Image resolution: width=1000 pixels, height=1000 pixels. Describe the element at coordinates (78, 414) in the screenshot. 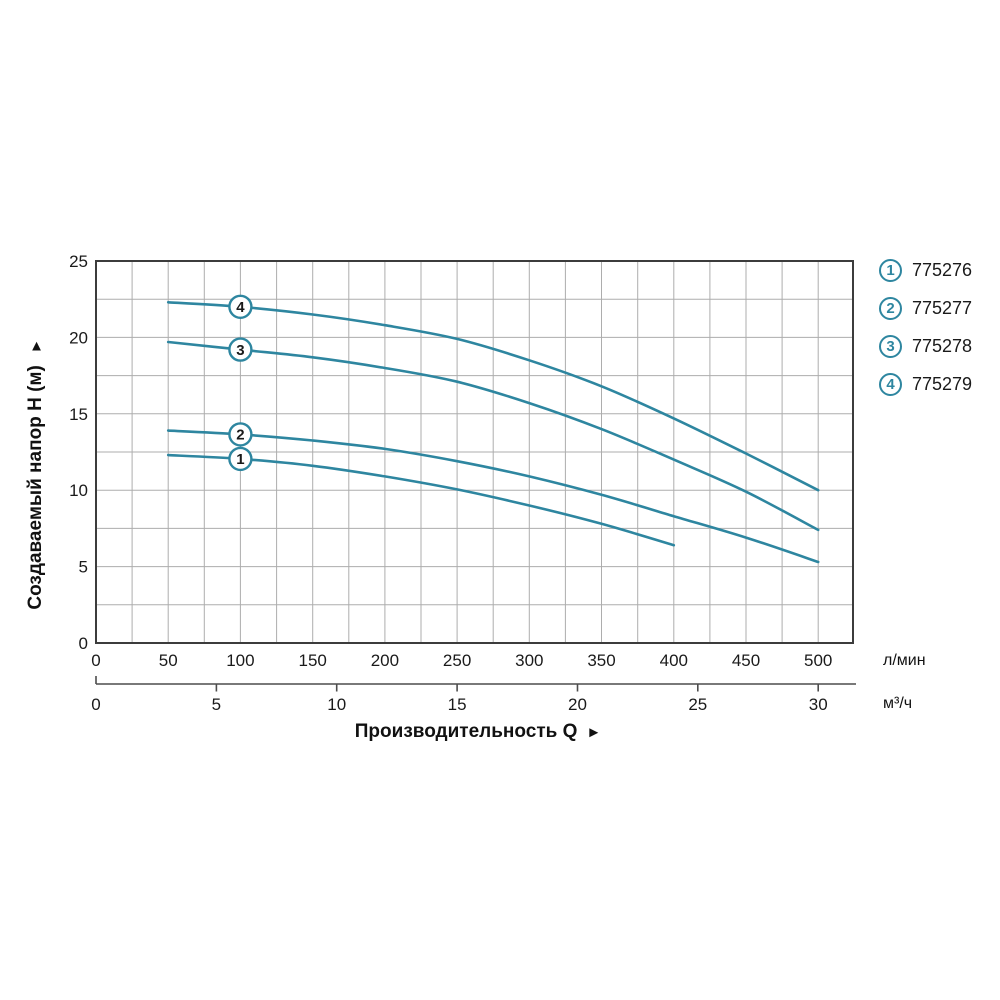

I see `y-tick-15: 15` at that location.